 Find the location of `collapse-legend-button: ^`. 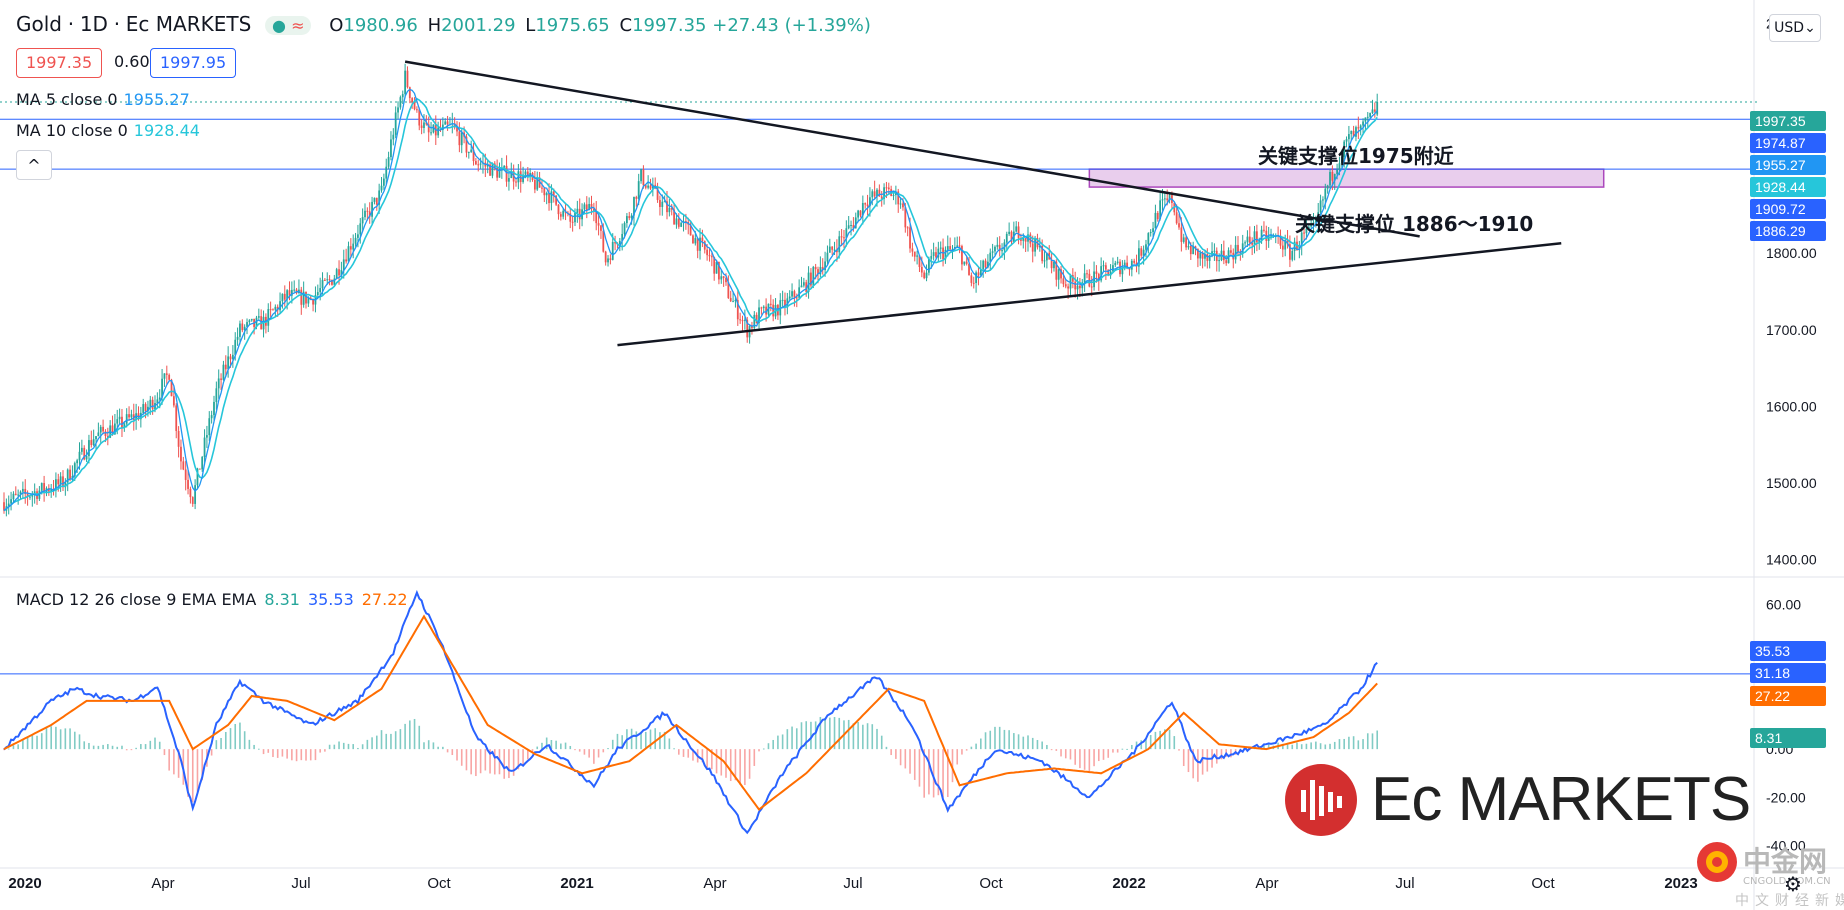

collapse-legend-button: ^ is located at coordinates (34, 165).